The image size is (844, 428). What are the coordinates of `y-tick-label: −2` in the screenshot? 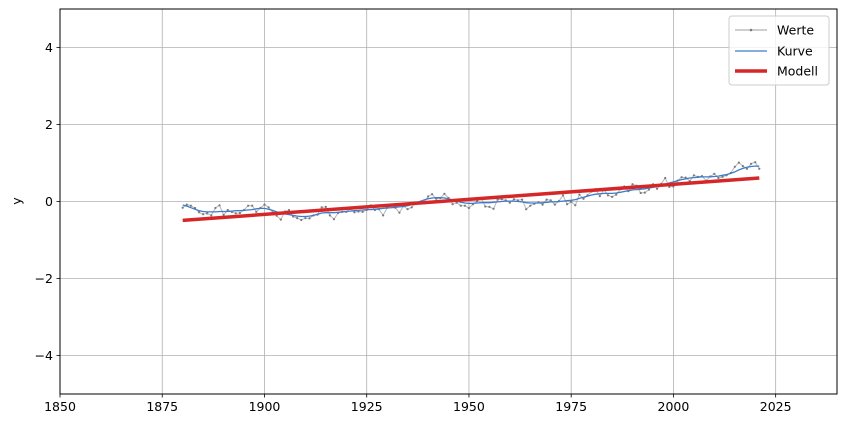 It's located at (44, 278).